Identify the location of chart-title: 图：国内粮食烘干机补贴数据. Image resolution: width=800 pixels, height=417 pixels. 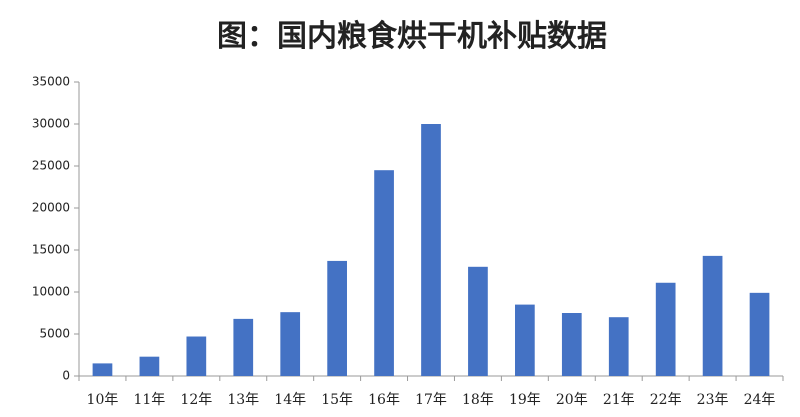
(412, 36).